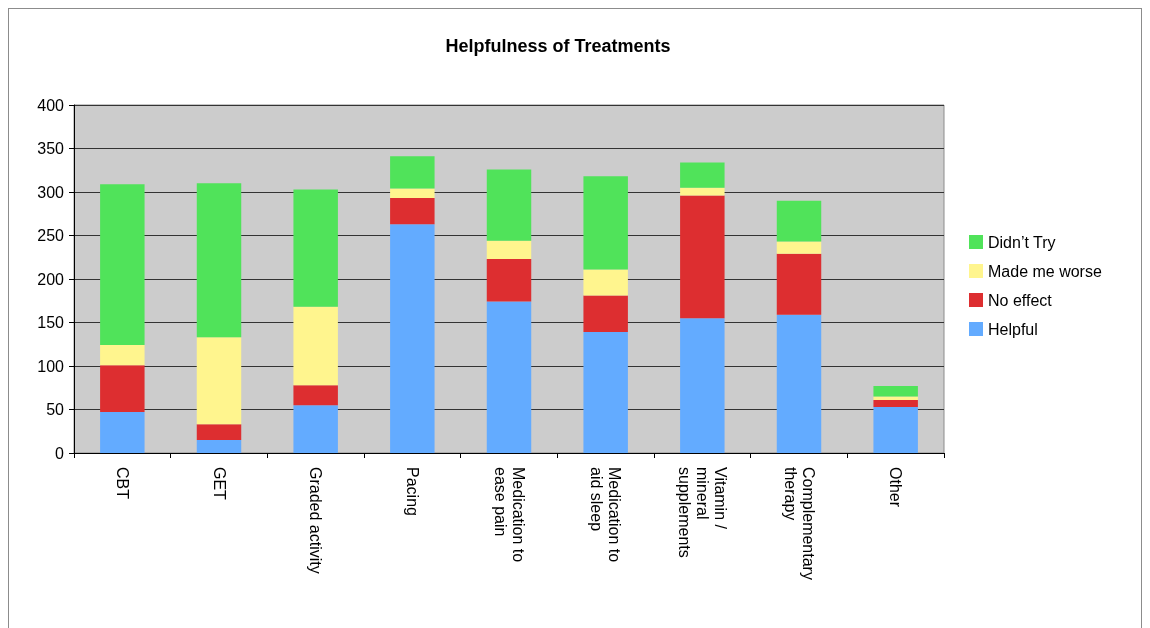 The image size is (1150, 628). What do you see at coordinates (1022, 242) in the screenshot?
I see `legend-label: Didn’t Try` at bounding box center [1022, 242].